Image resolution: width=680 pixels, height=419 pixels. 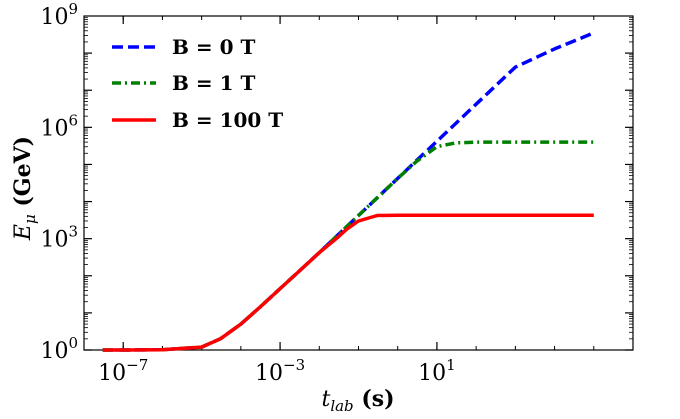 I want to click on legend-label-b0: B = 0 T, so click(x=213, y=47).